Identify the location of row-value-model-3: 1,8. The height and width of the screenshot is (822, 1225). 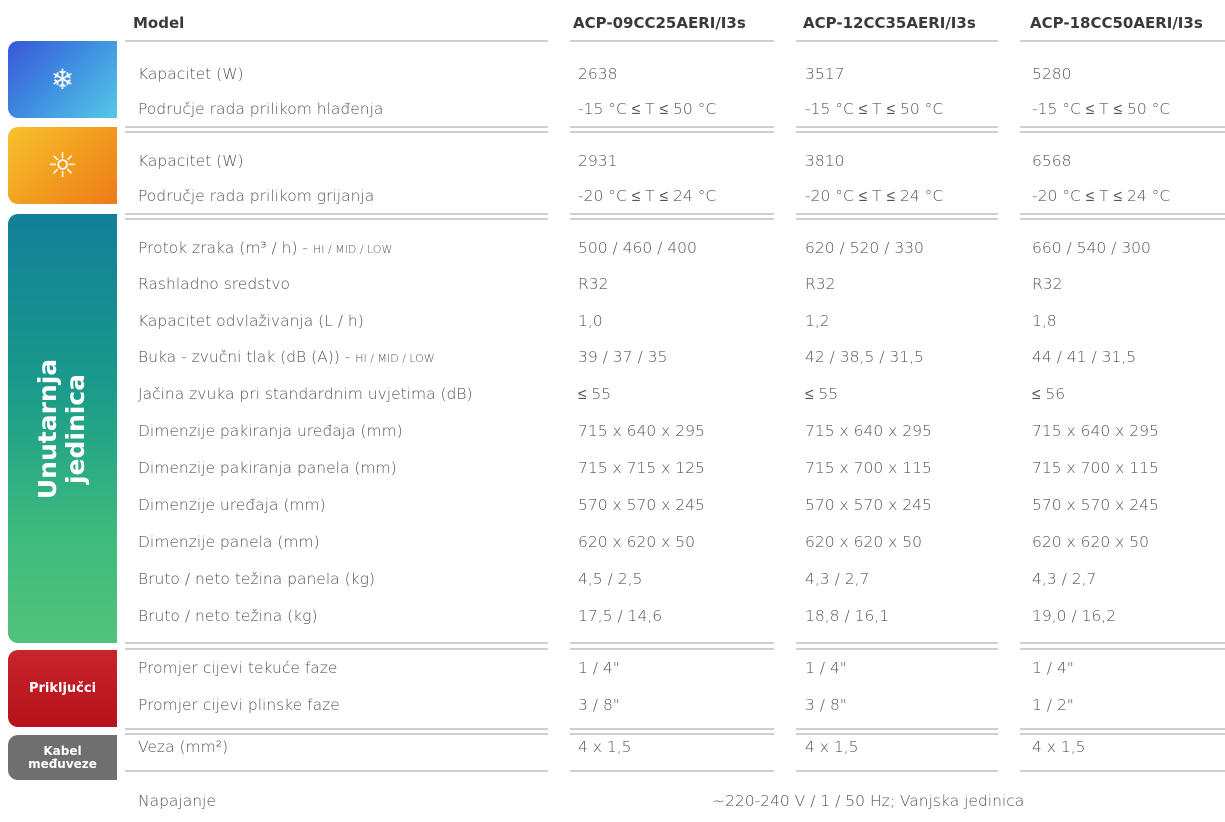
(1044, 321).